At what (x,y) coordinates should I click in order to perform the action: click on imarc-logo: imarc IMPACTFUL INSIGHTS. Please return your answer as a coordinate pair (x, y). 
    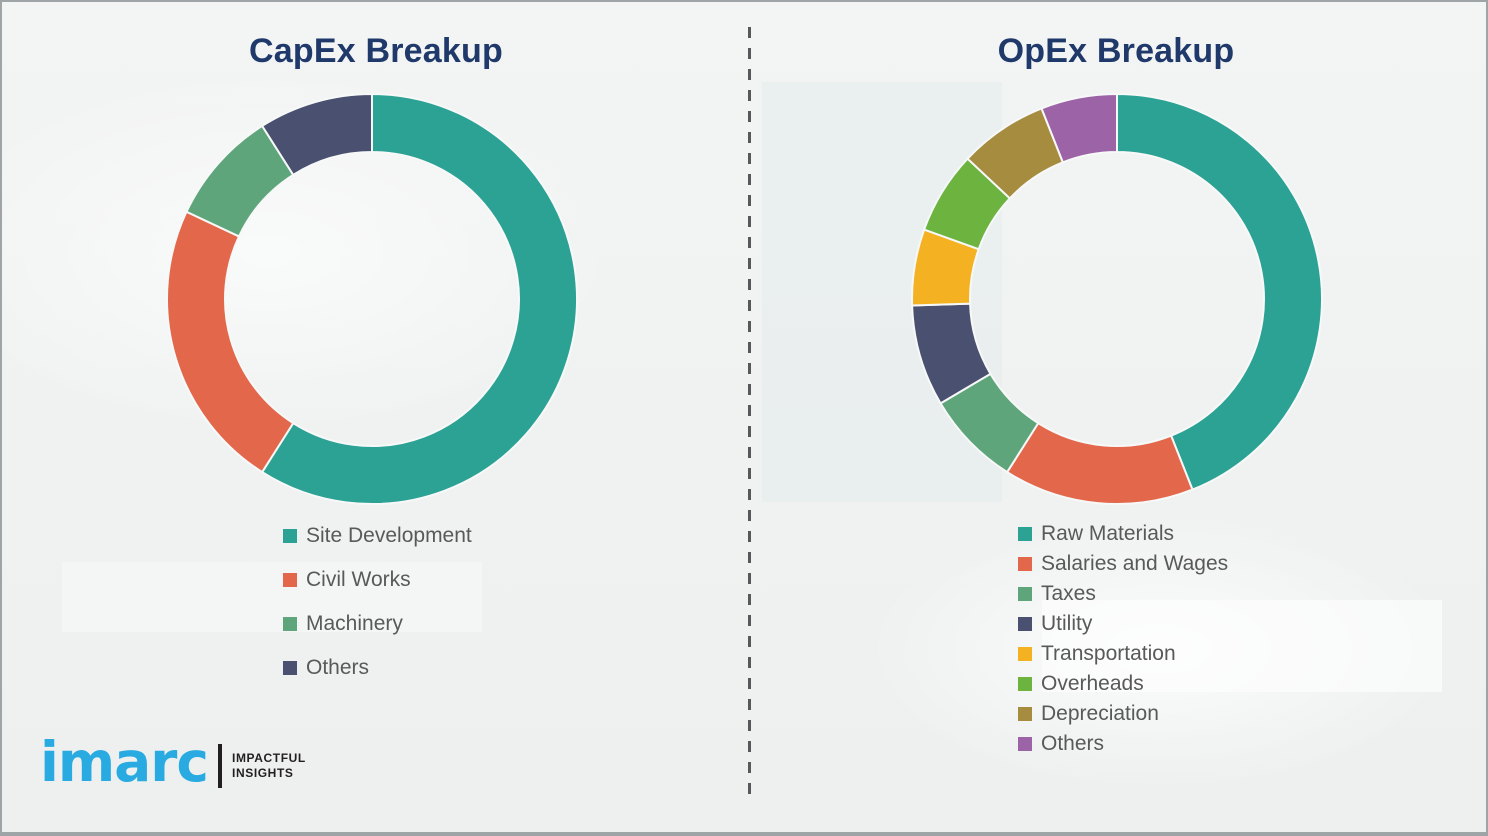
    Looking at the image, I should click on (173, 762).